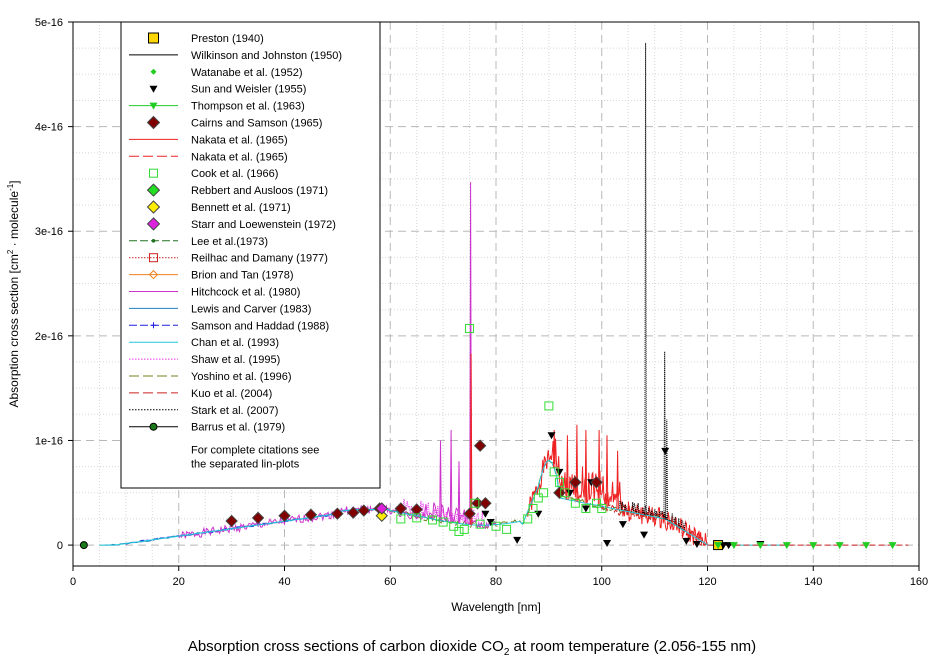 This screenshot has height=669, width=944. What do you see at coordinates (73, 582) in the screenshot?
I see `x-tick-label: 0` at bounding box center [73, 582].